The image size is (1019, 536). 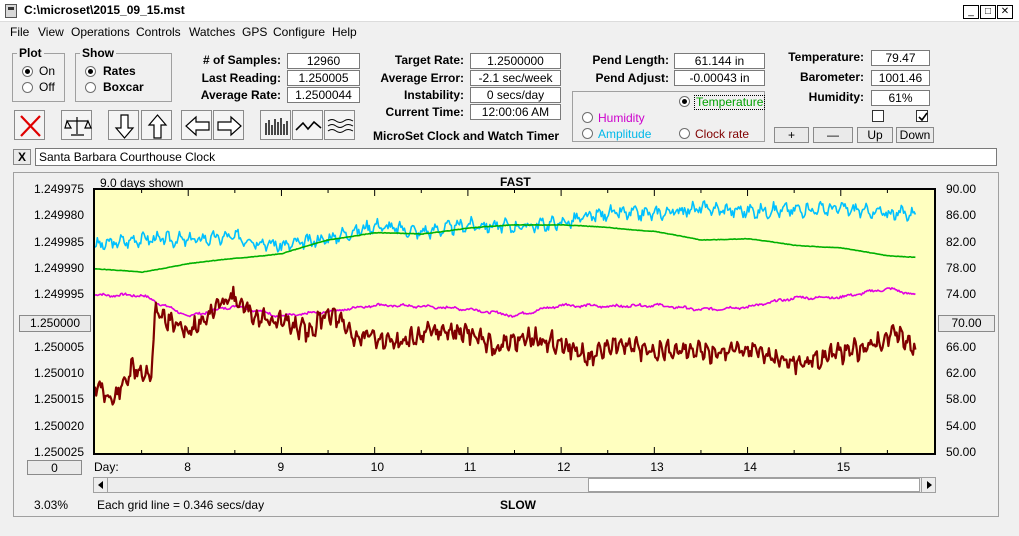 What do you see at coordinates (433, 95) in the screenshot?
I see `instability-label: Instability:` at bounding box center [433, 95].